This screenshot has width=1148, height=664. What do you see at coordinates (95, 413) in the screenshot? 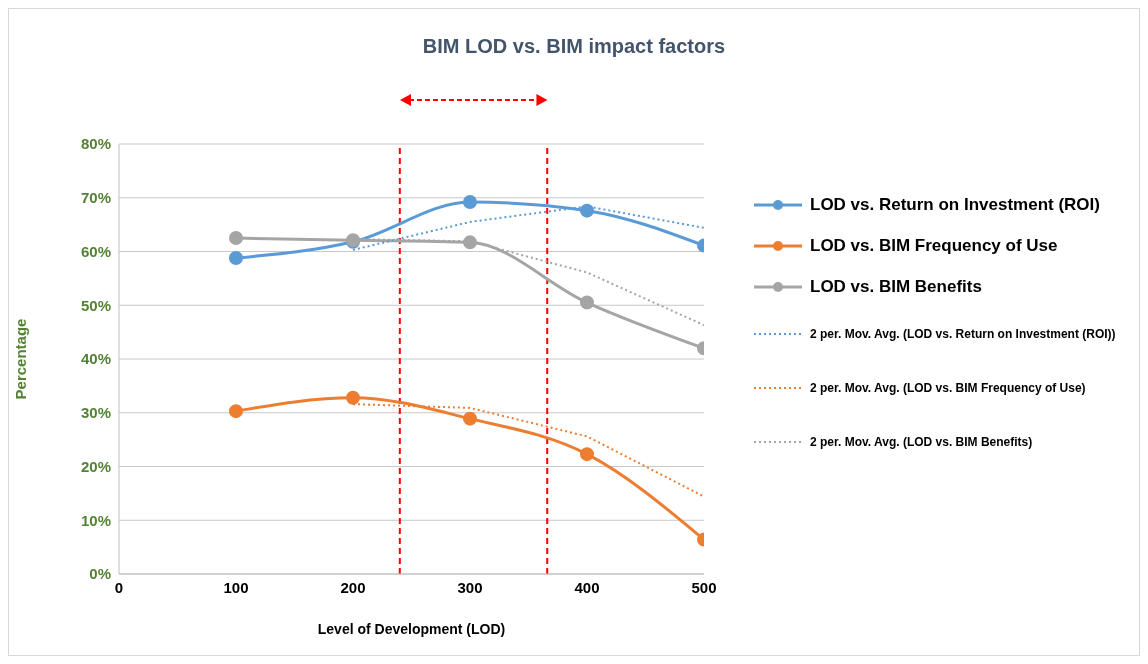
I see `y-tick-label: 30%` at bounding box center [95, 413].